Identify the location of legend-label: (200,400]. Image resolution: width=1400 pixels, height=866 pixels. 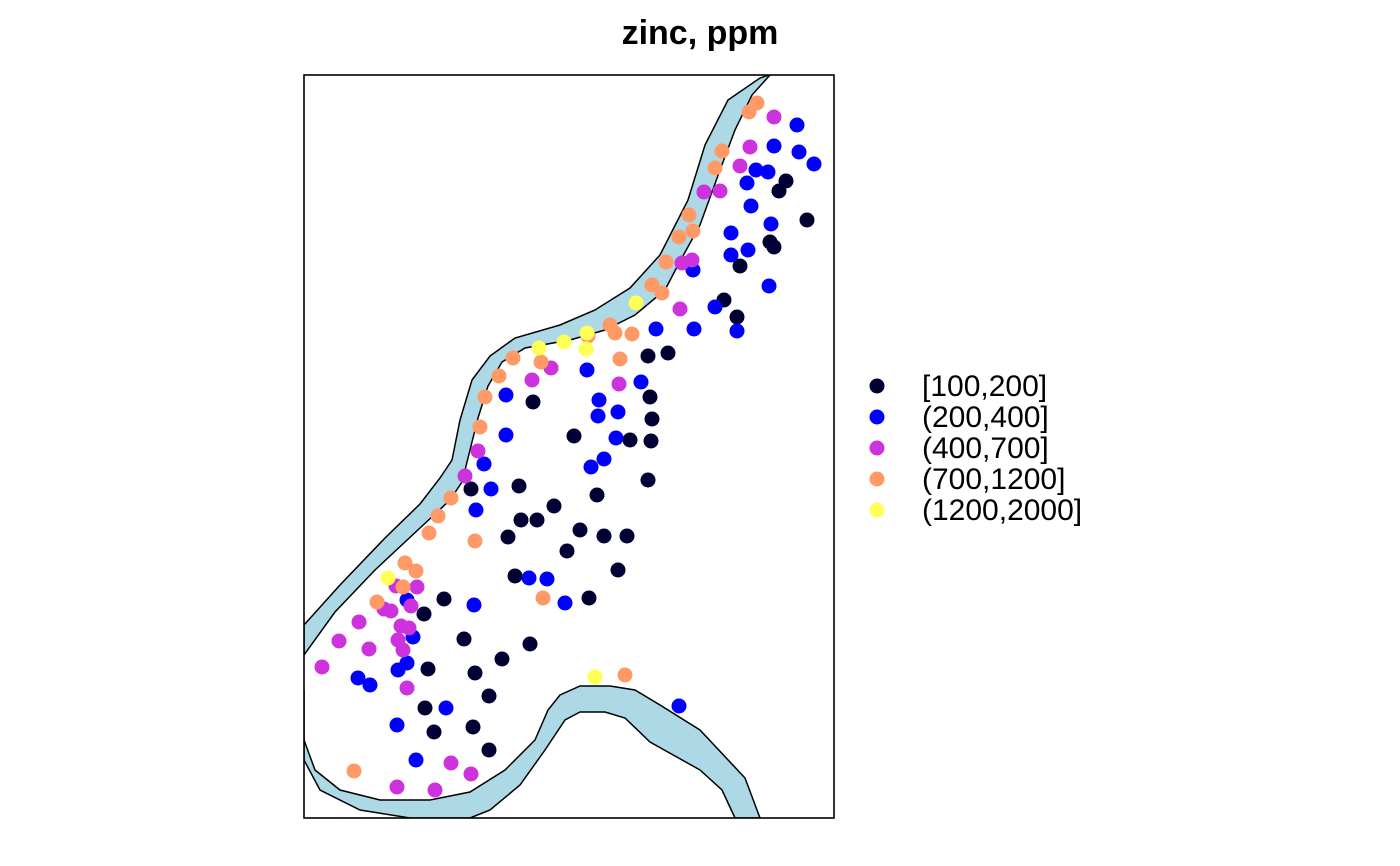
(985, 417).